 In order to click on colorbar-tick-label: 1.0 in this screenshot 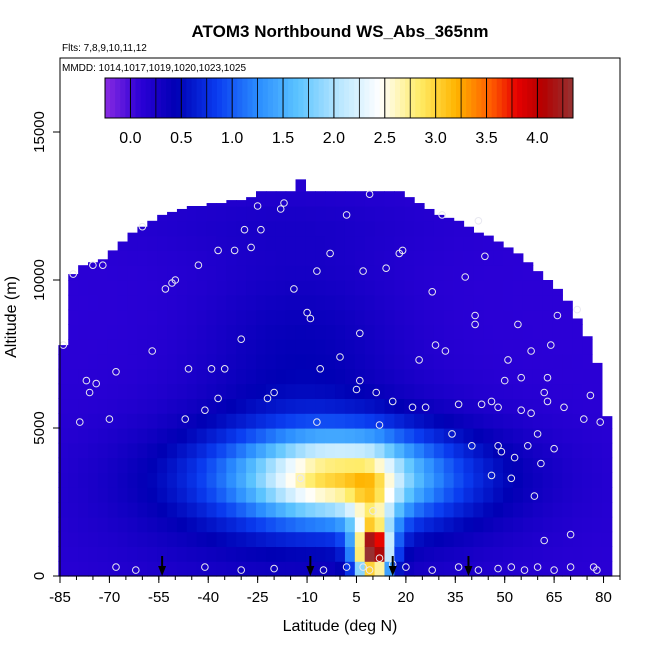, I will do `click(232, 138)`.